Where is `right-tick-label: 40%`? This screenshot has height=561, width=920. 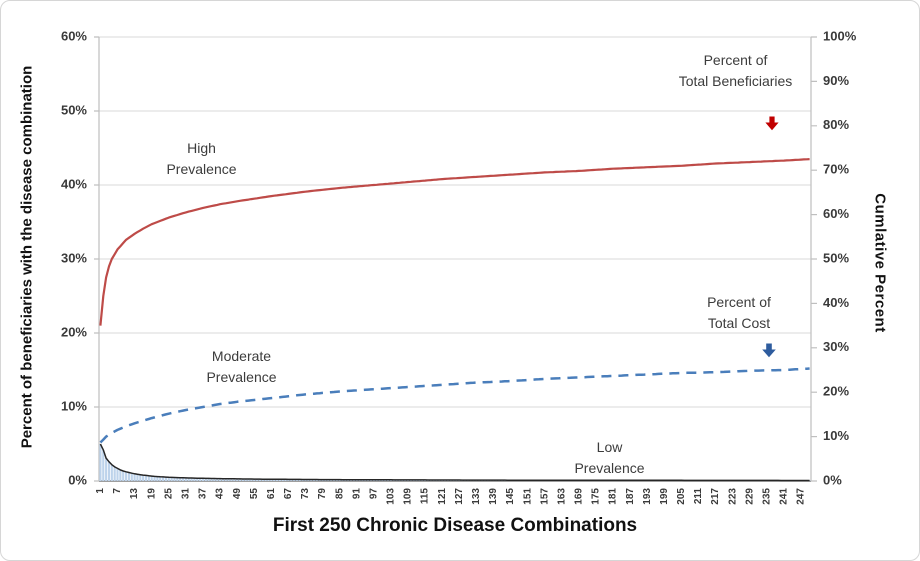
right-tick-label: 40% is located at coordinates (836, 302).